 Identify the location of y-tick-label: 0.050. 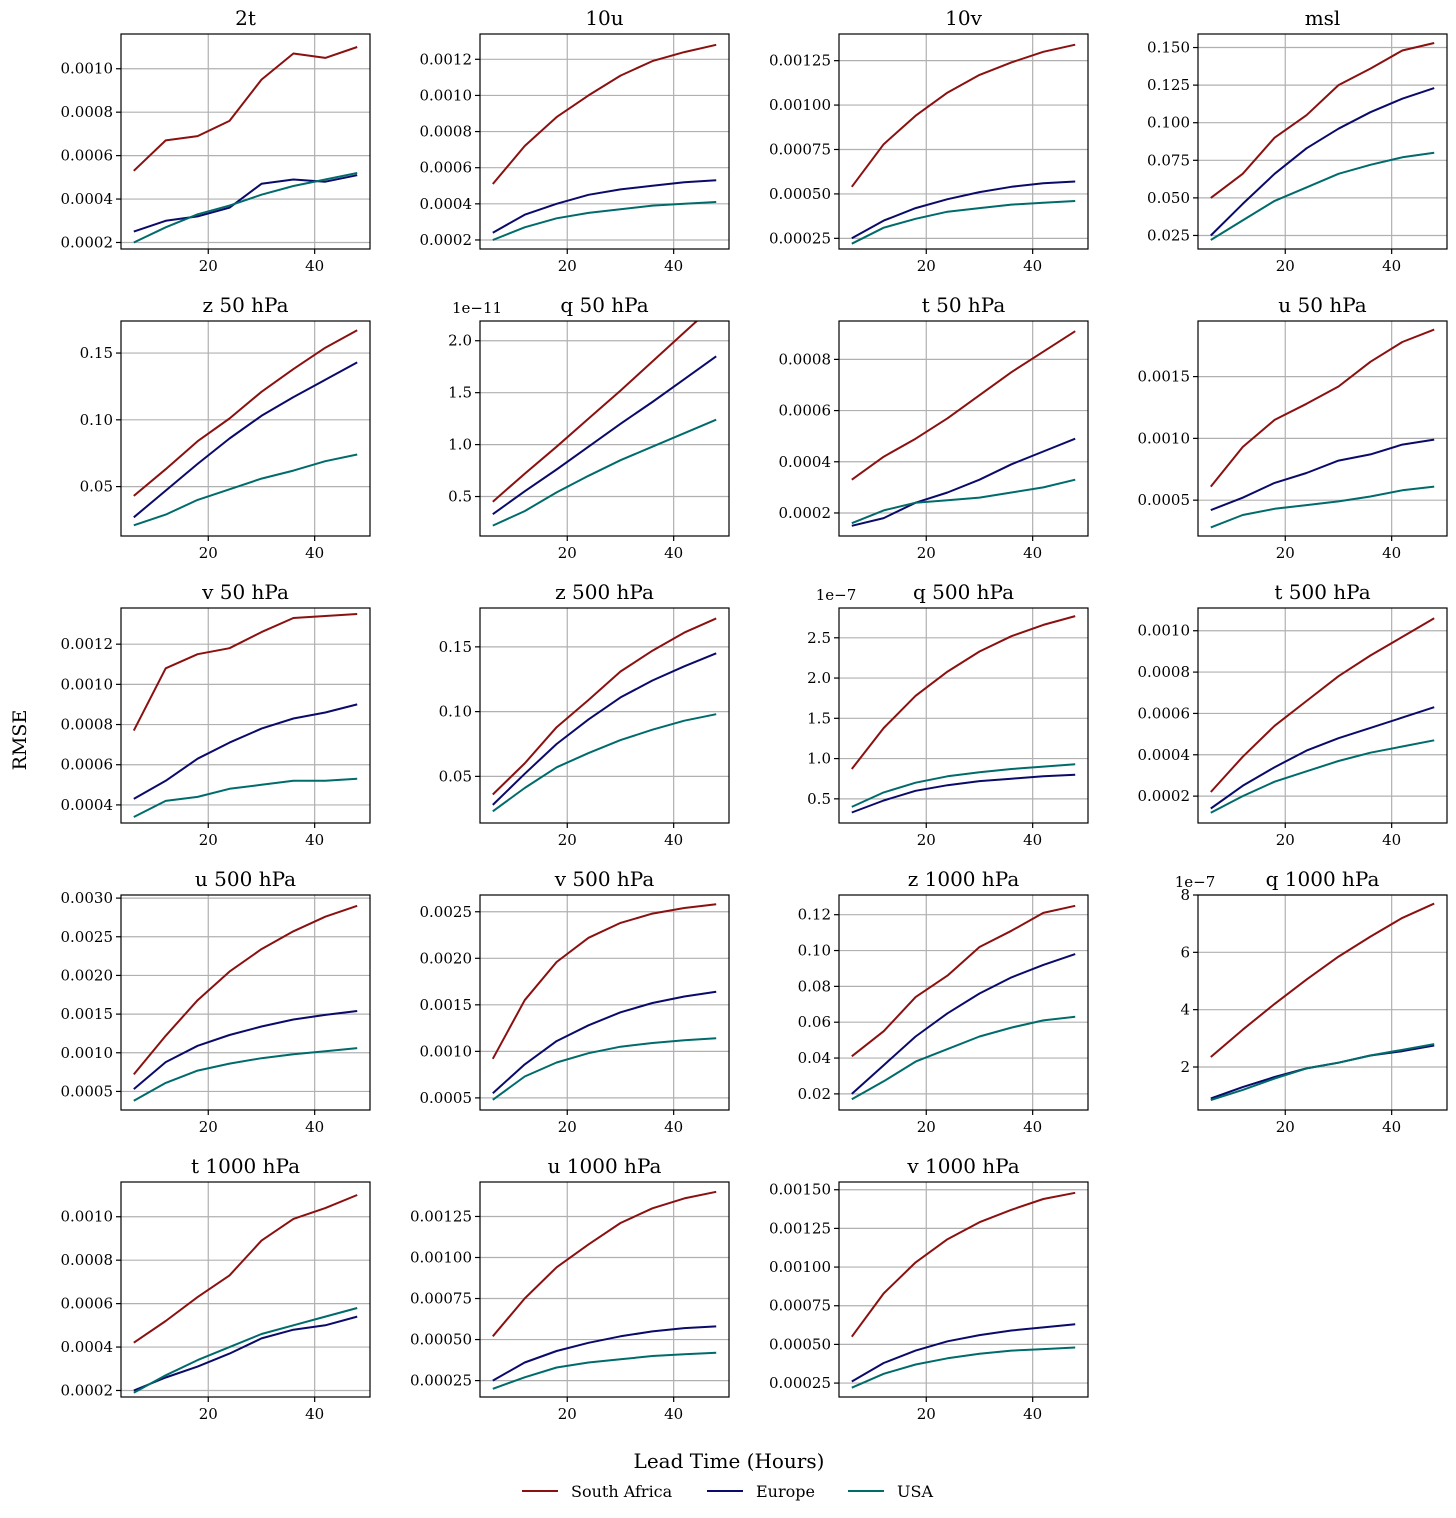
(1168, 198).